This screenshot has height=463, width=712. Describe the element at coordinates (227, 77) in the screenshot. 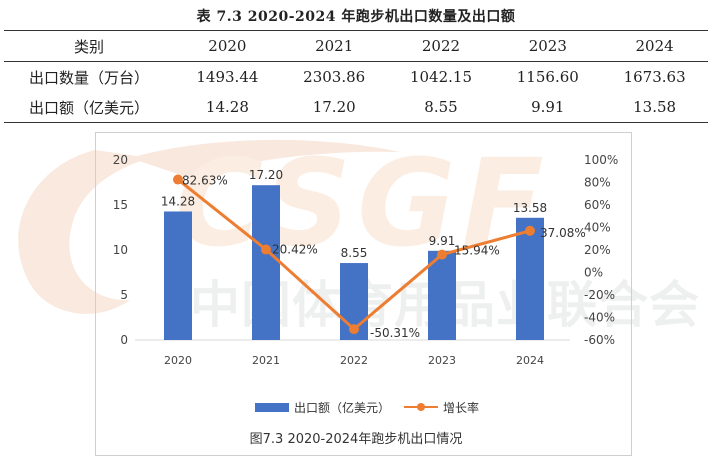

I see `table-cell: 1493.44` at that location.